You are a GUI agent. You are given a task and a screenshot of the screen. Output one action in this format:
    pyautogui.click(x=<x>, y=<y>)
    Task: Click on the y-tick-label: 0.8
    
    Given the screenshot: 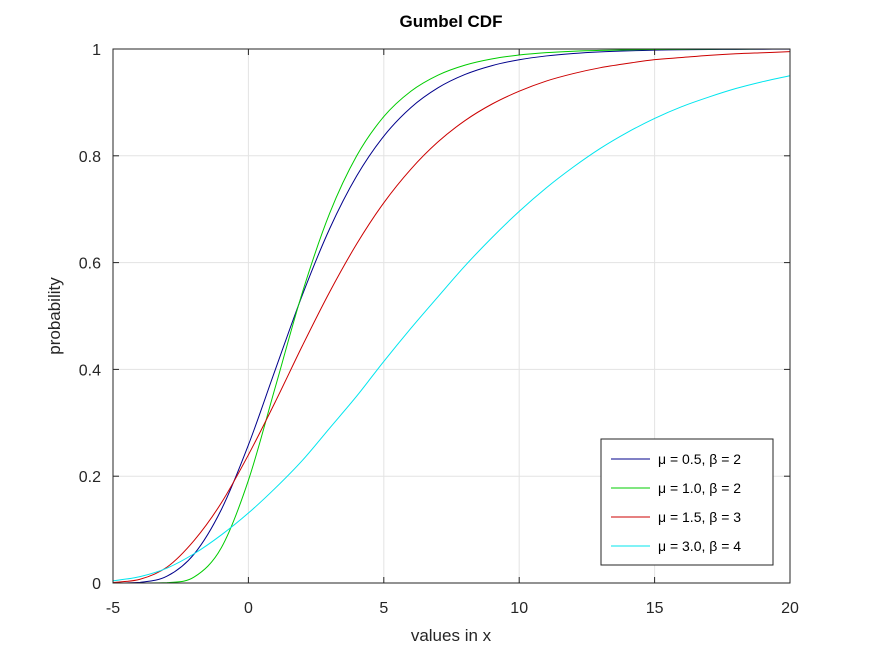 What is the action you would take?
    pyautogui.click(x=90, y=157)
    